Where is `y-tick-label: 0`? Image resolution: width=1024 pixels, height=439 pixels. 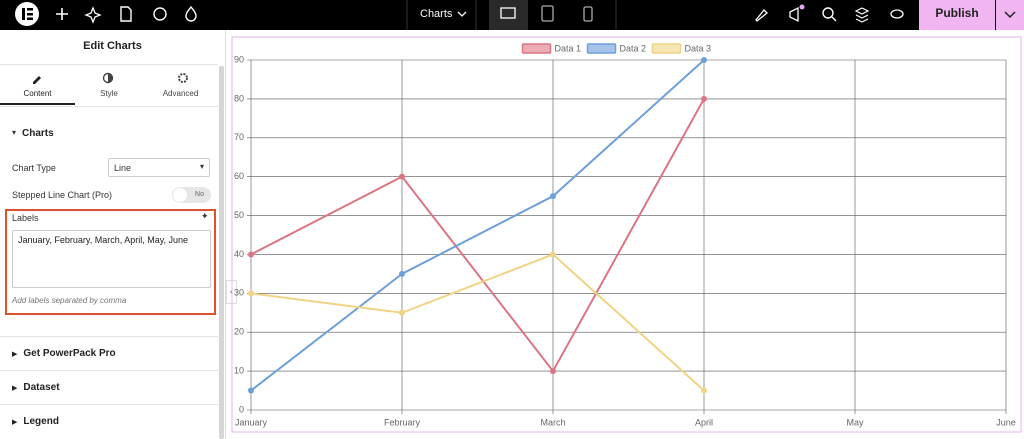
y-tick-label: 0 is located at coordinates (241, 409).